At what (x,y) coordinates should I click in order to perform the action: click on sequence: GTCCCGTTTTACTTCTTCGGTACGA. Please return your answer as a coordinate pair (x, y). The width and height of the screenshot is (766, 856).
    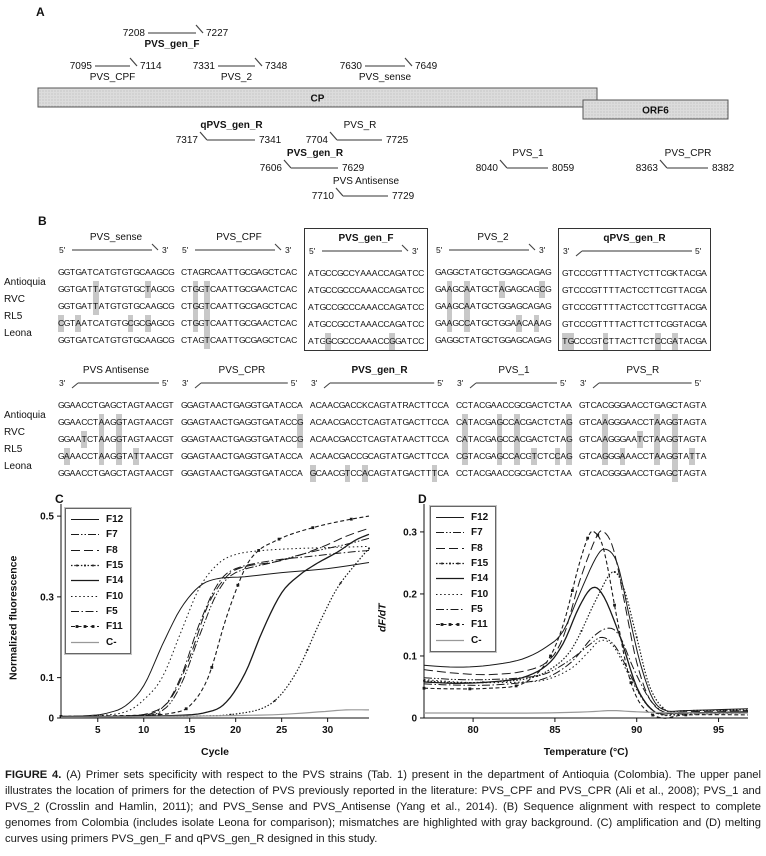
    Looking at the image, I should click on (634, 324).